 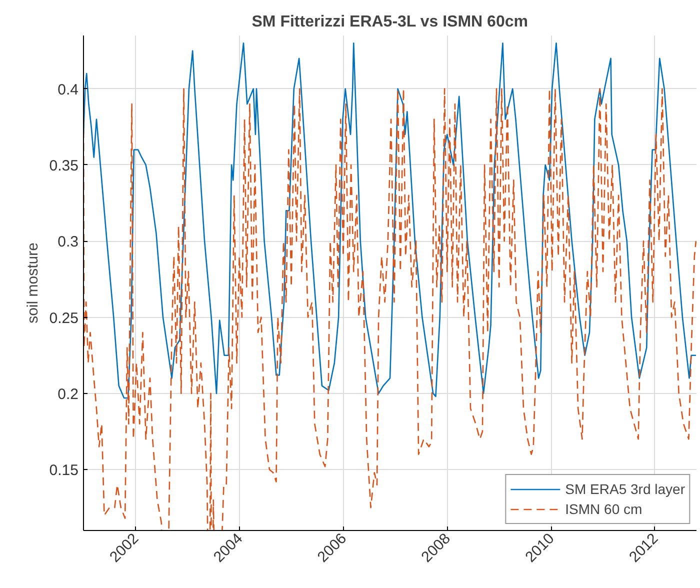 What do you see at coordinates (603, 509) in the screenshot?
I see `legend-label: ISMN 60 cm` at bounding box center [603, 509].